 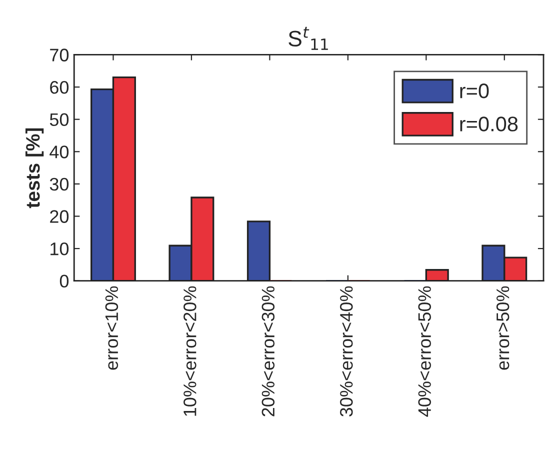 What do you see at coordinates (59, 216) in the screenshot?
I see `y-tick-label: 20` at bounding box center [59, 216].